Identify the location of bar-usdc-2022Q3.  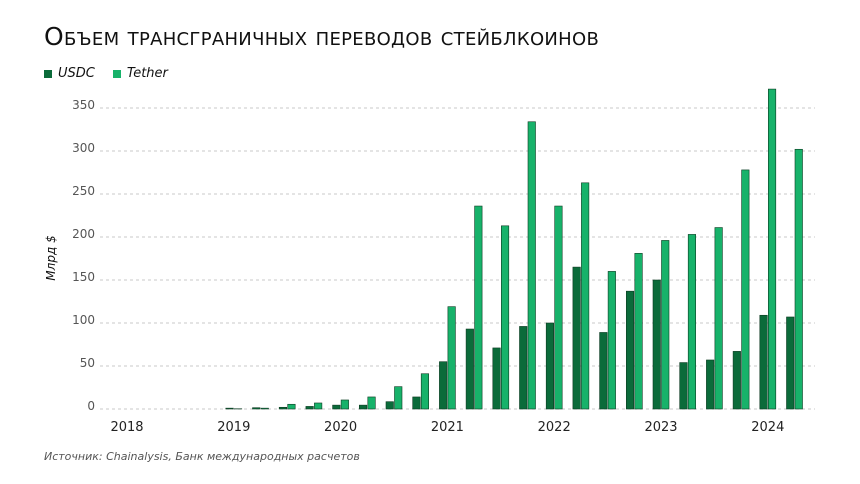
(603, 371).